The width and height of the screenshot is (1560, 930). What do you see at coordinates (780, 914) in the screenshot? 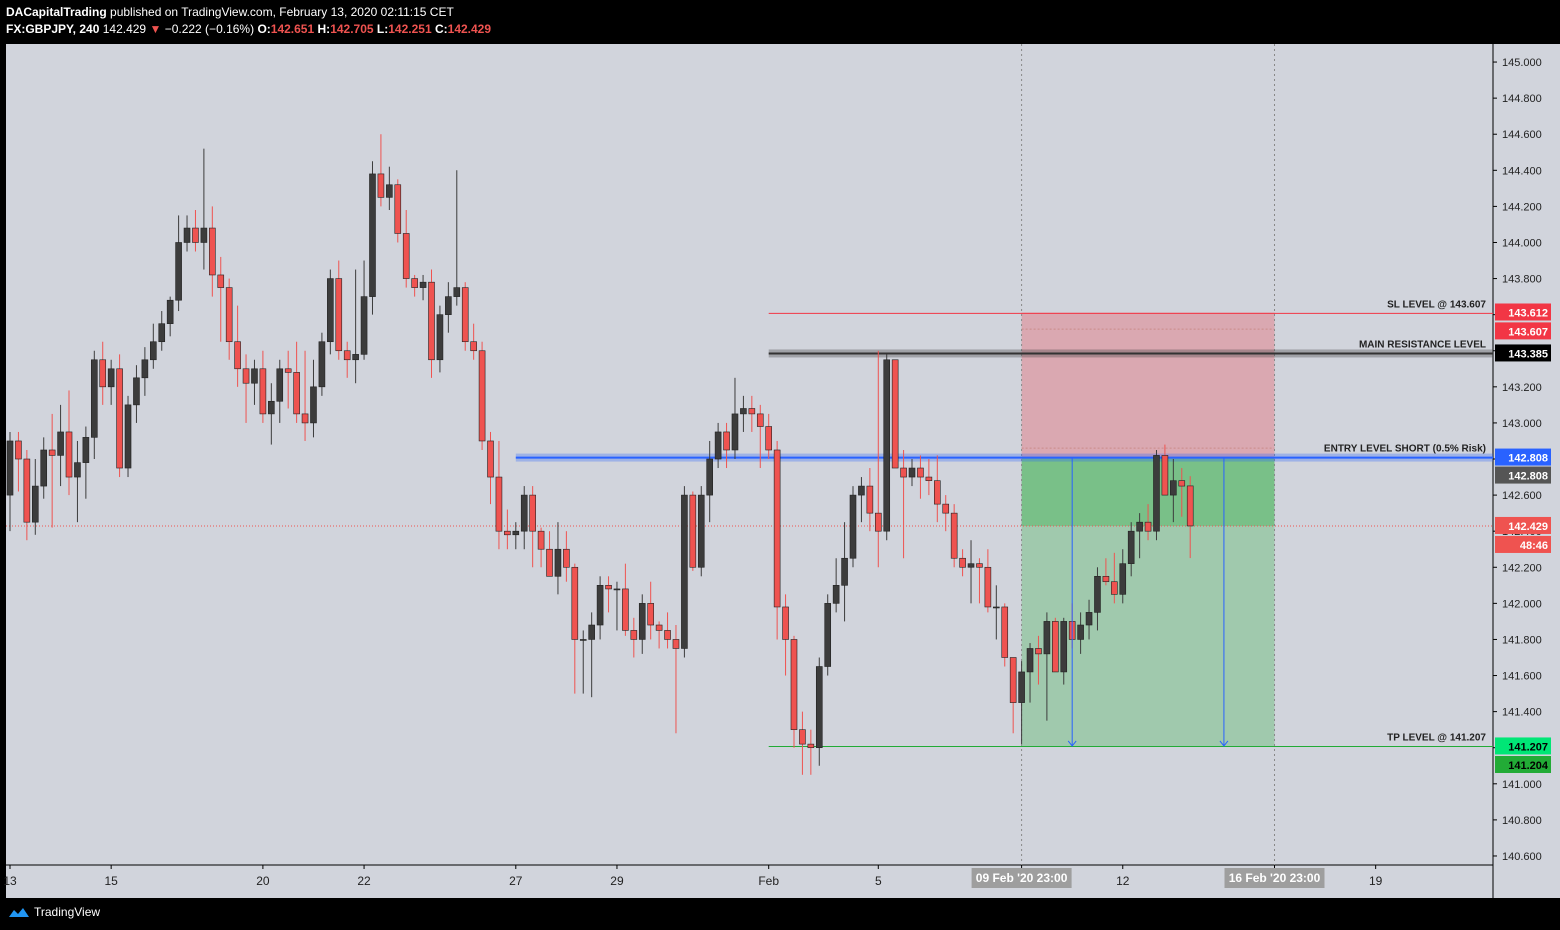
I see `footer-bar: TradingView` at bounding box center [780, 914].